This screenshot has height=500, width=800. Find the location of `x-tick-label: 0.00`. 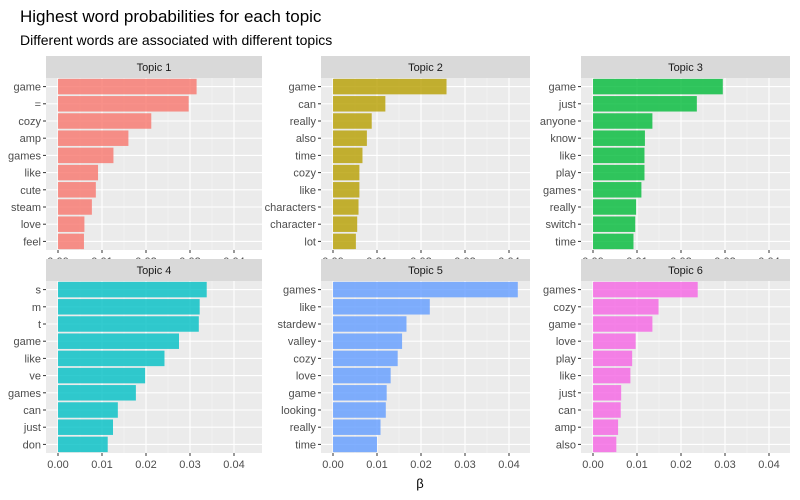

x-tick-label: 0.00 is located at coordinates (57, 465).